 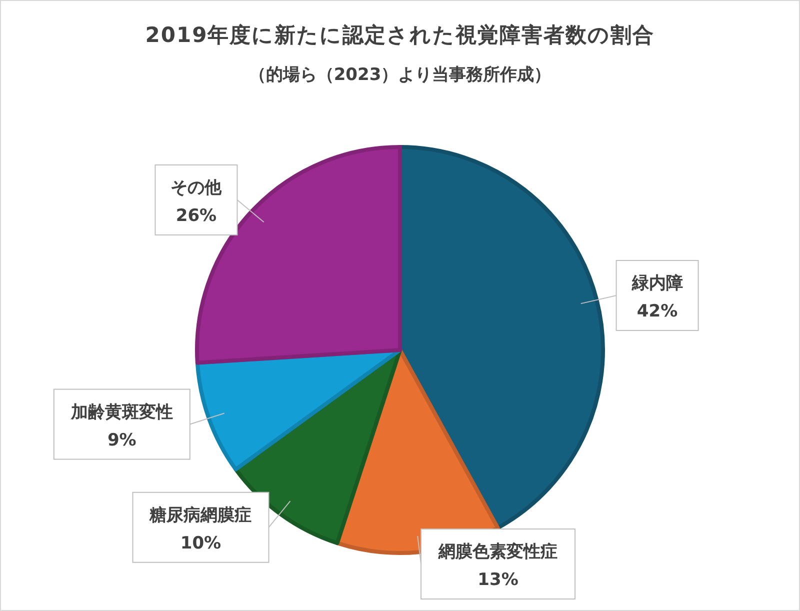 I want to click on data-label: 42%, so click(x=657, y=311).